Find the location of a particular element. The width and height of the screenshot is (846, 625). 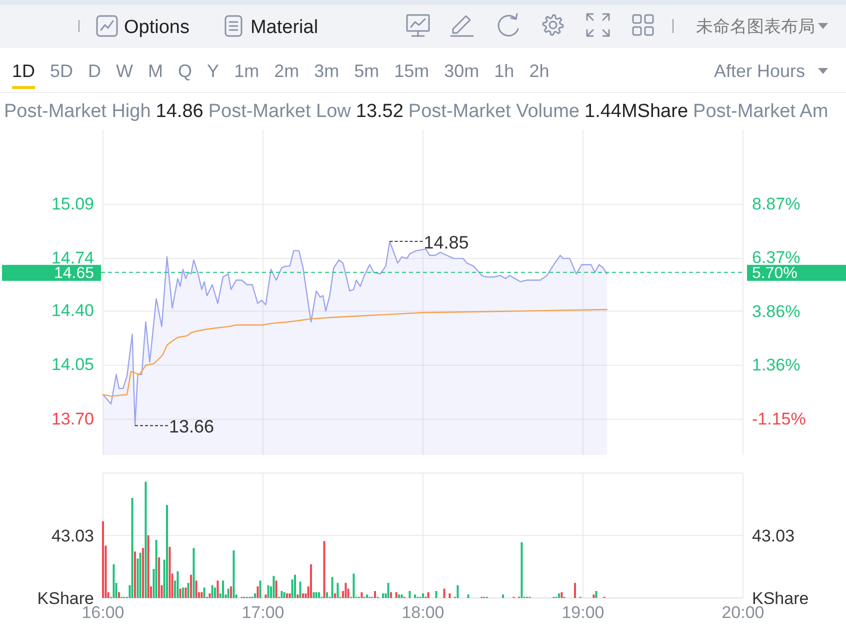

y-tick-label: 15.09 is located at coordinates (72, 204).